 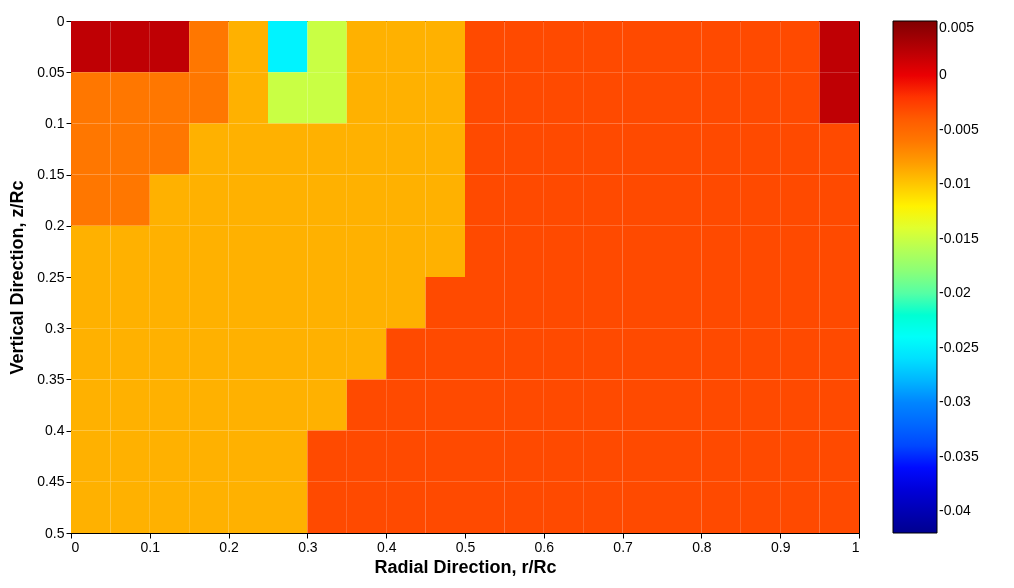 What do you see at coordinates (60, 20) in the screenshot?
I see `y-tick-label: 0` at bounding box center [60, 20].